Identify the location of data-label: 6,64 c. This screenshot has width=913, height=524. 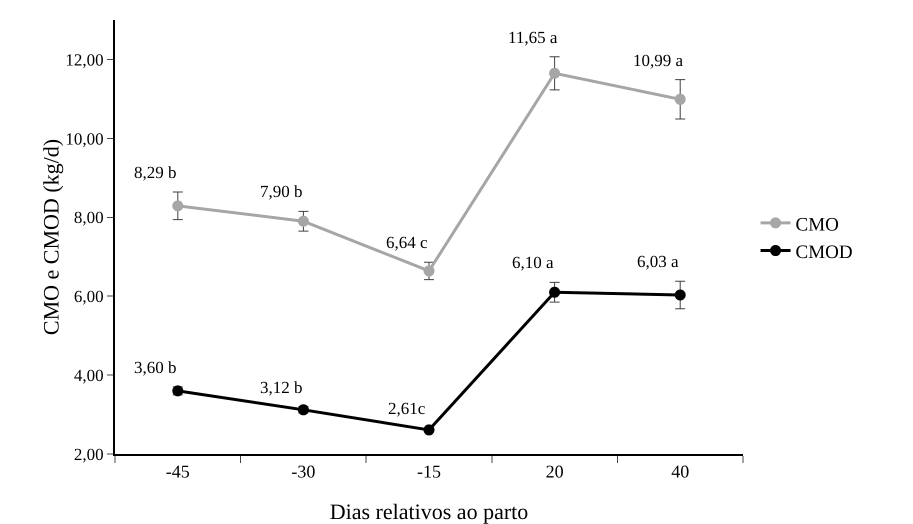
(407, 242).